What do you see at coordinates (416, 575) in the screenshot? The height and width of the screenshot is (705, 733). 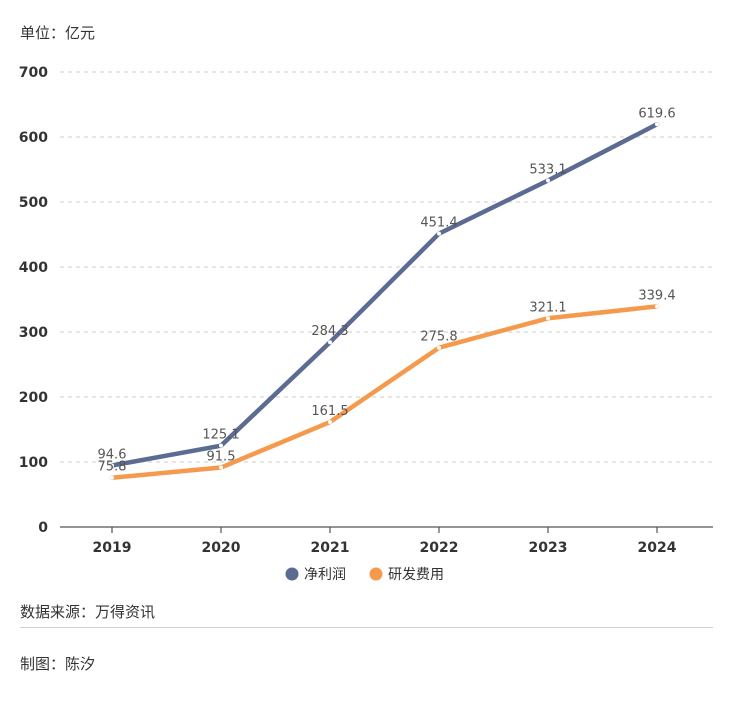 I see `legend-label: 研发费用` at bounding box center [416, 575].